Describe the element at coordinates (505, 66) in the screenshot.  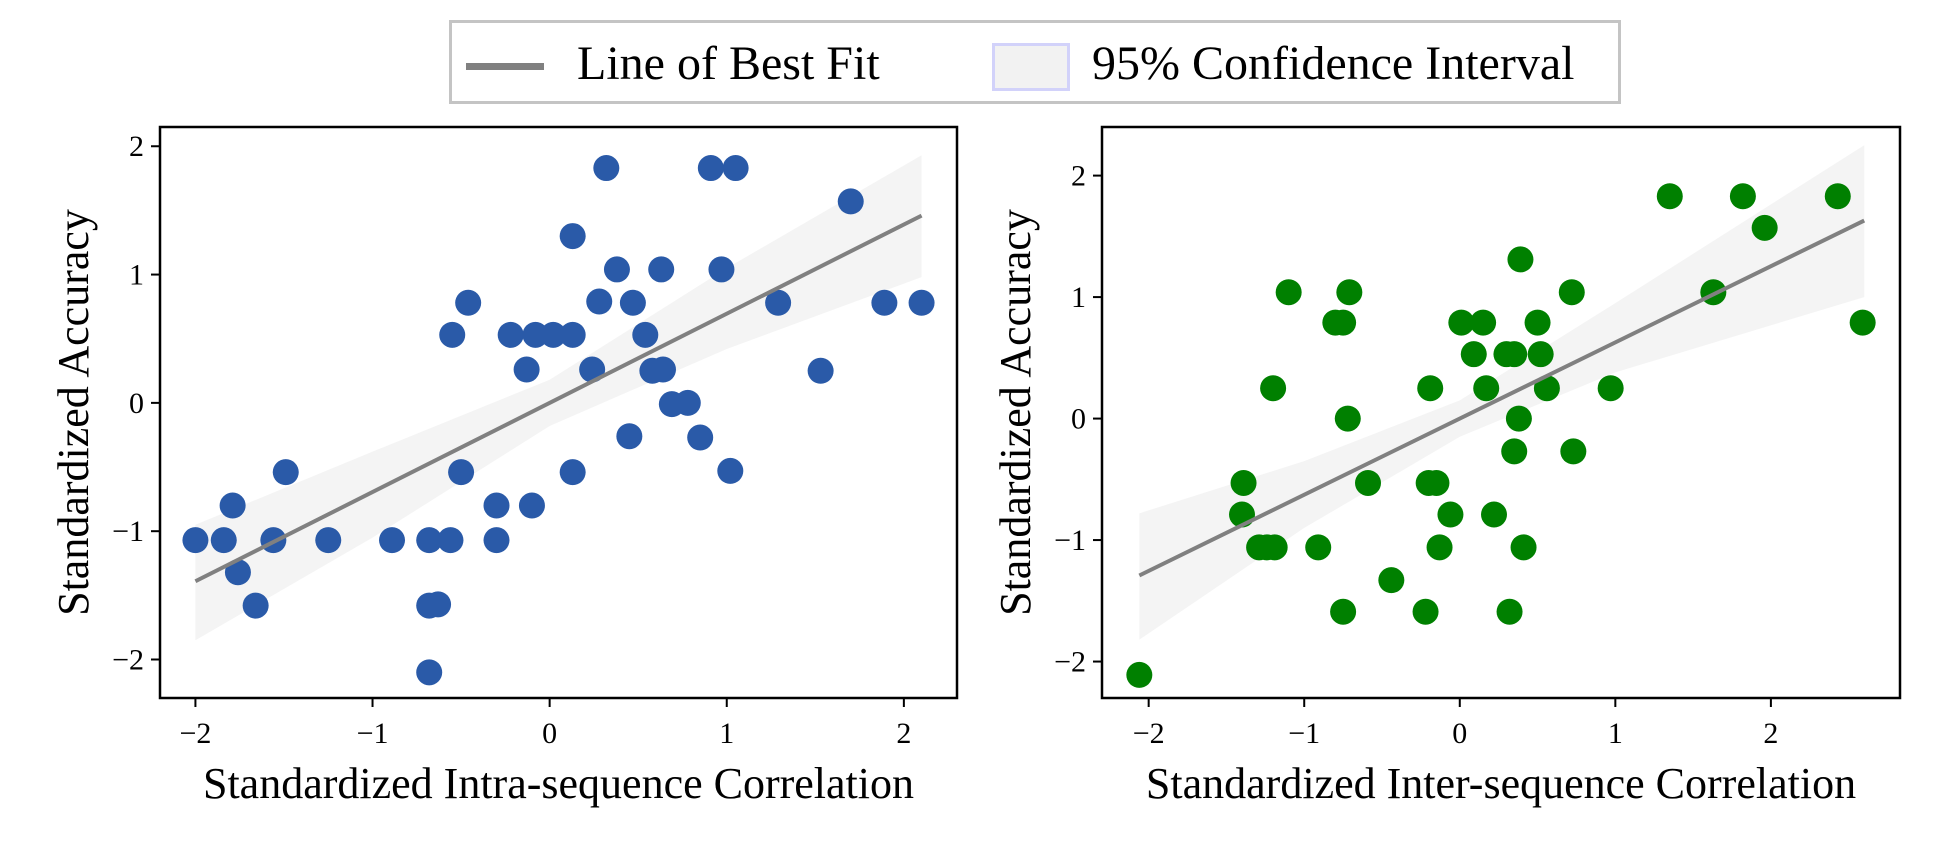
I see `legend-line-swatch` at that location.